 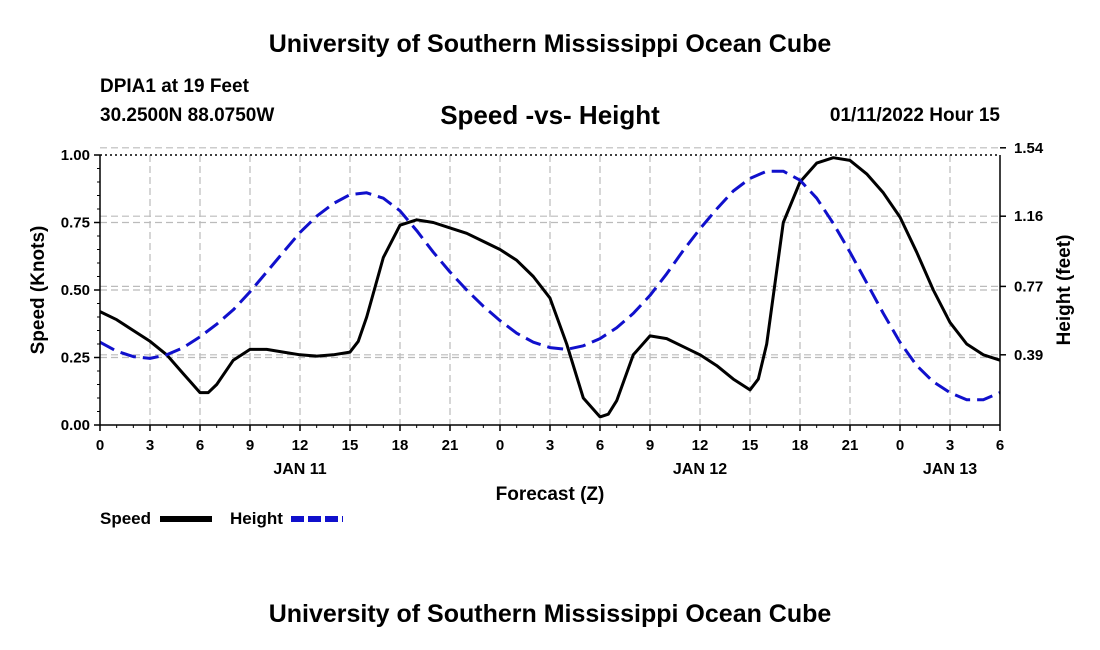 What do you see at coordinates (75, 358) in the screenshot?
I see `y-tick-label-left: 0.25` at bounding box center [75, 358].